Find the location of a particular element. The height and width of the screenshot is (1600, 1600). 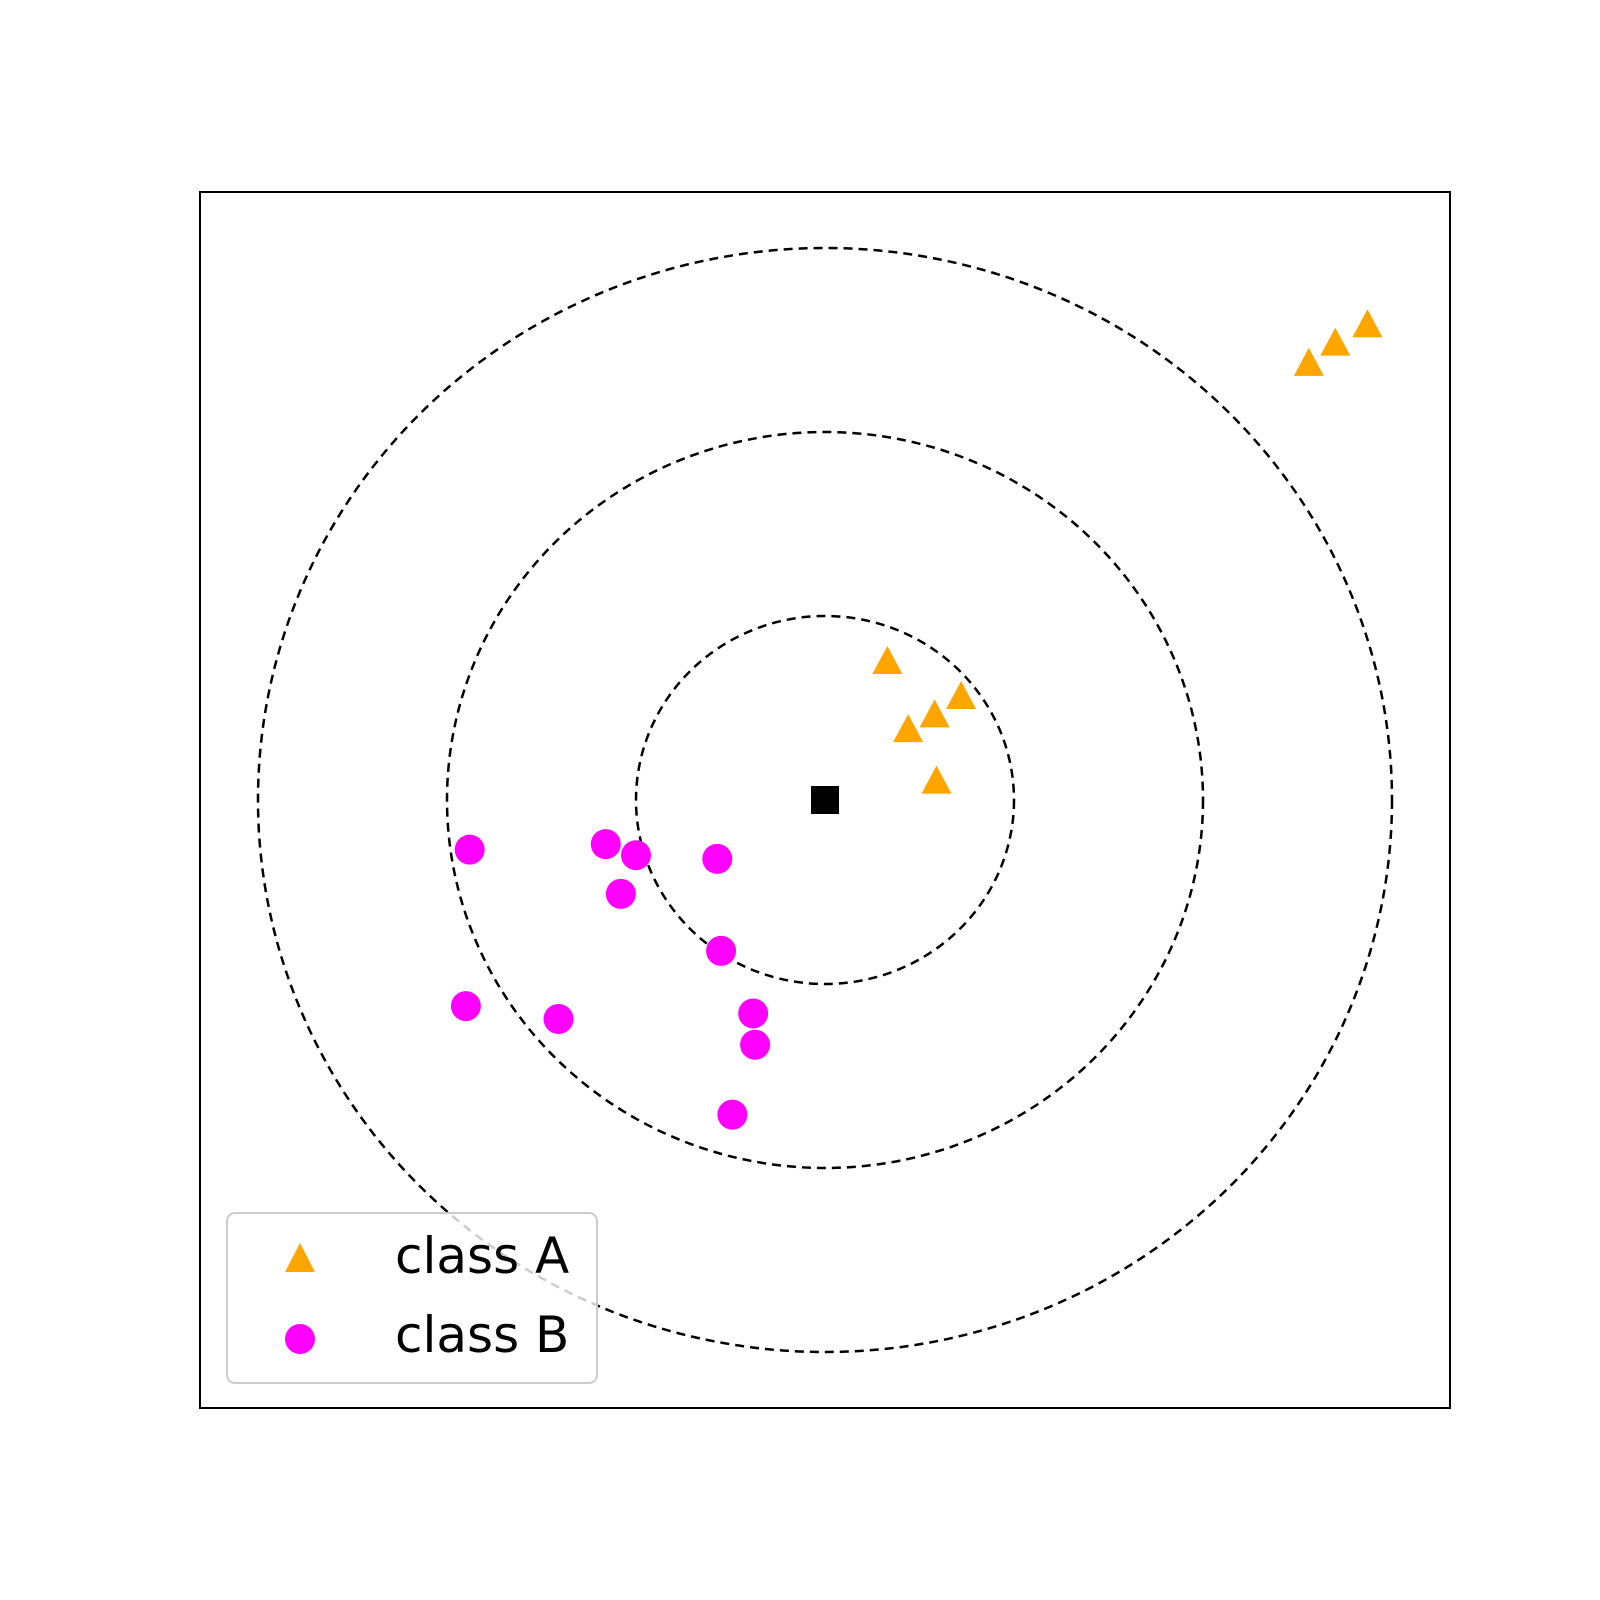

legend-marker-class-b is located at coordinates (300, 1339).